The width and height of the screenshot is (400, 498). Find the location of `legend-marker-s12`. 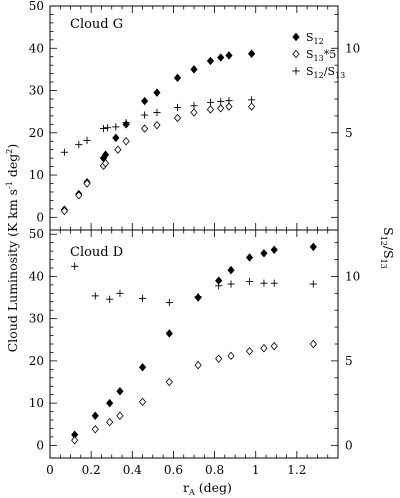

legend-marker-s12 is located at coordinates (296, 37).